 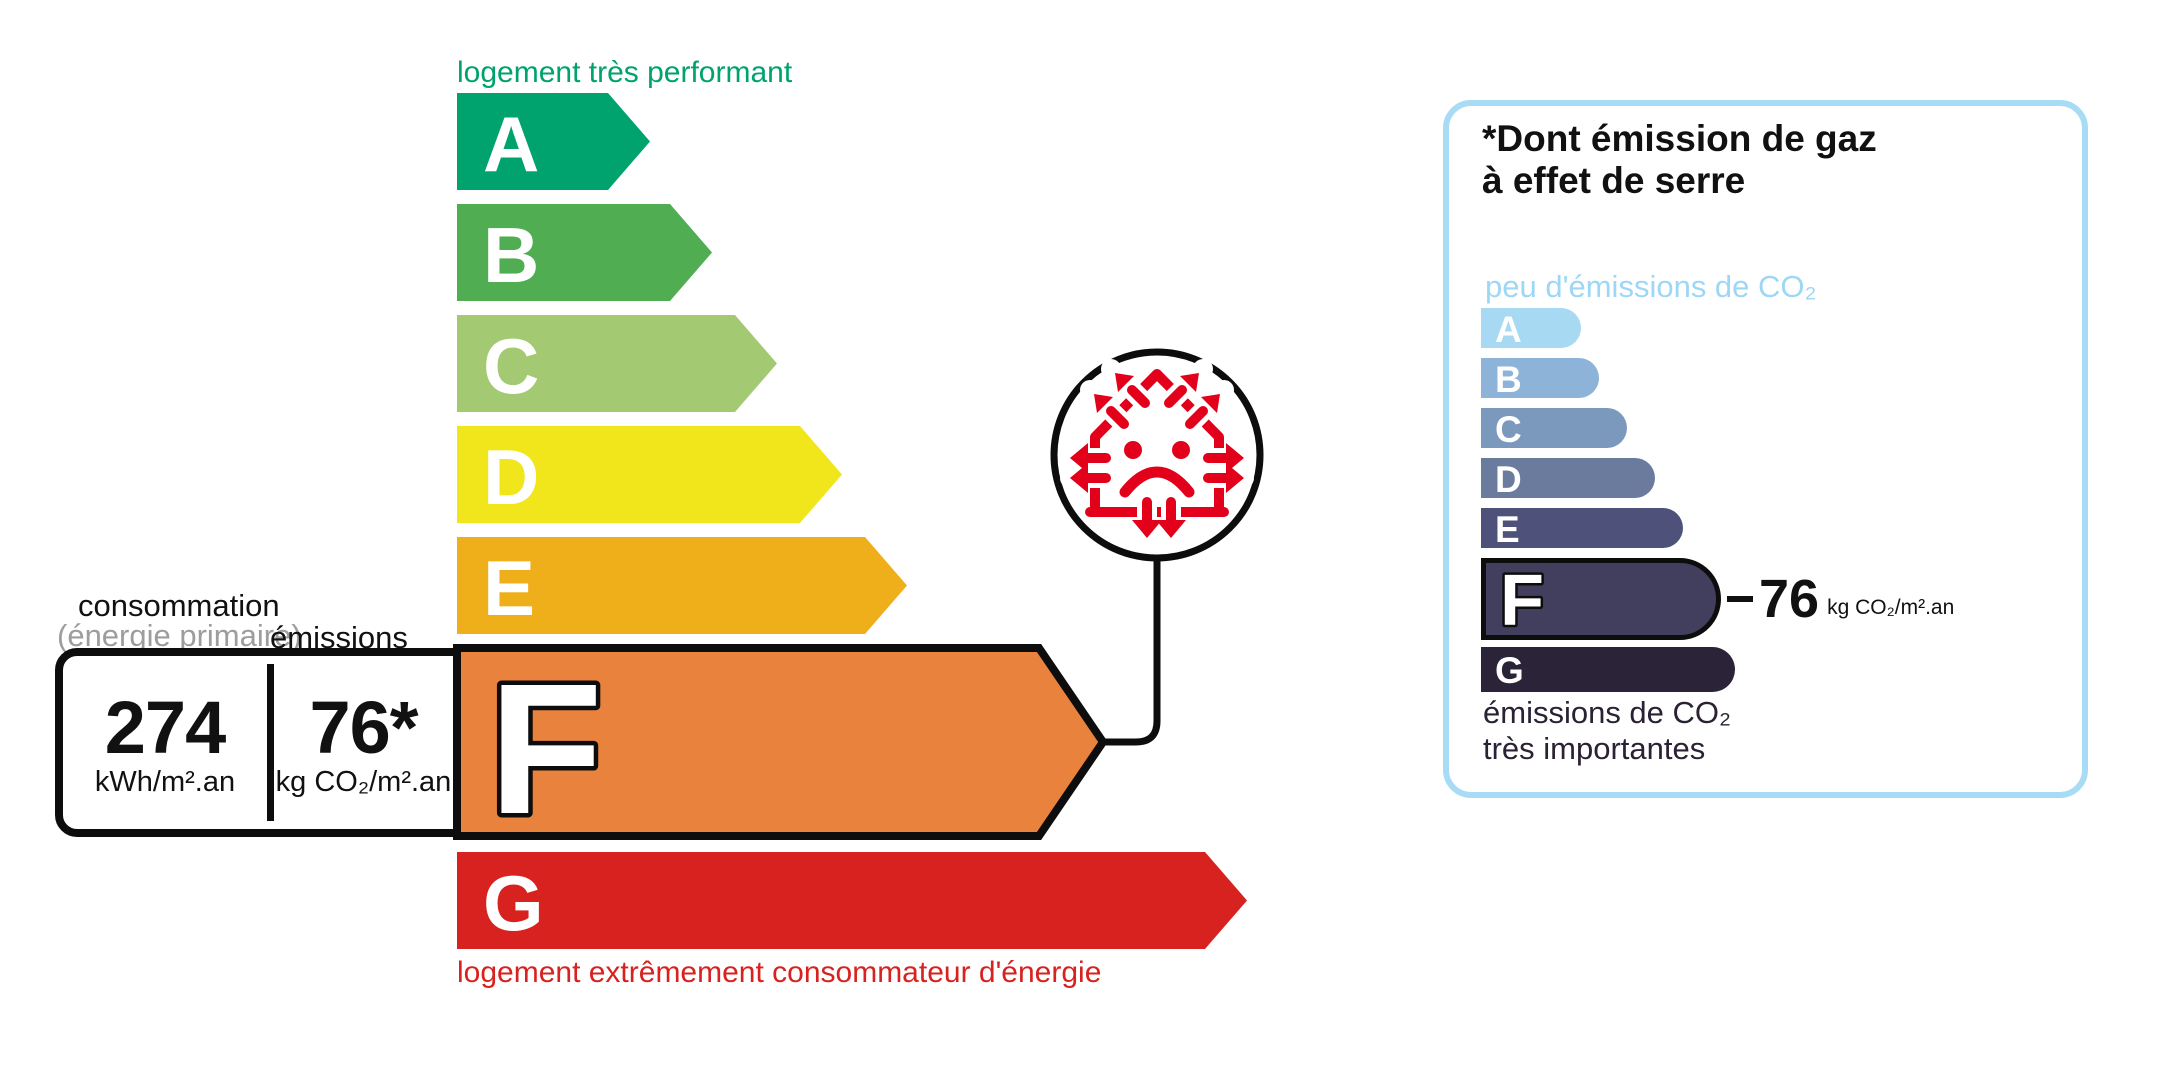 I want to click on pointer-dash, so click(x=1740, y=599).